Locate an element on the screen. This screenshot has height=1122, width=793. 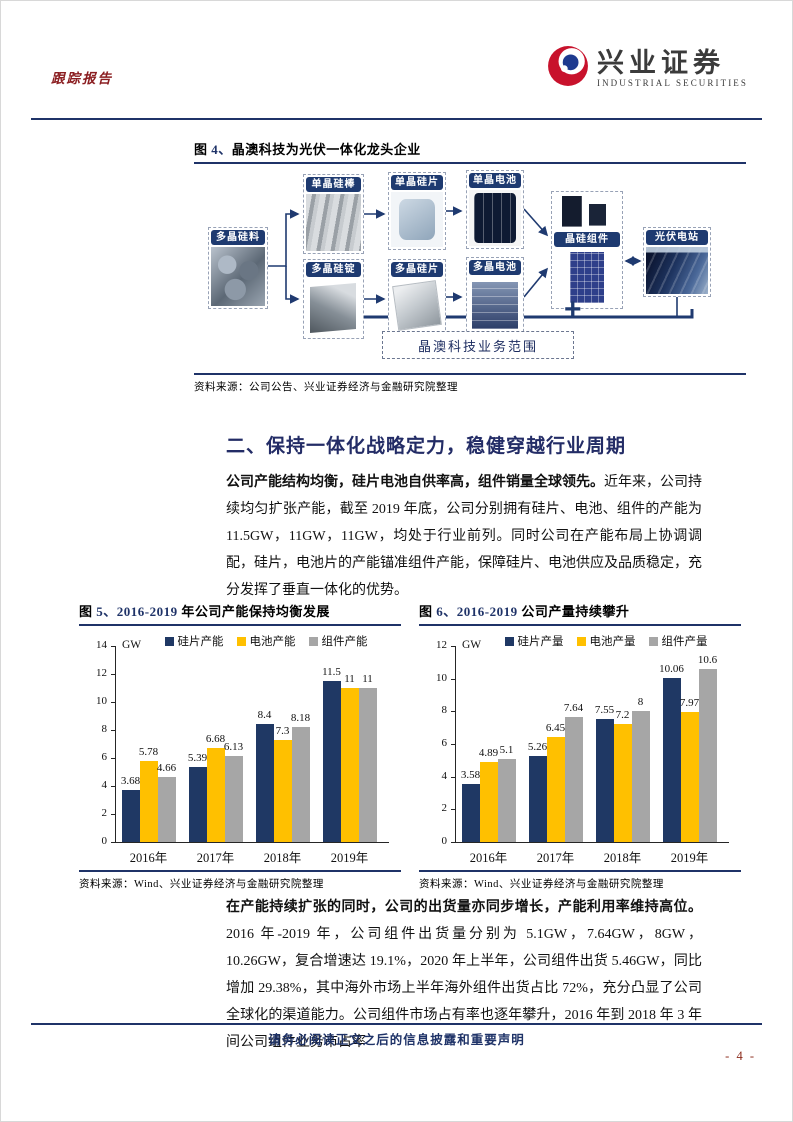
node-label-poly-ingot: 多晶硅锭 is located at coordinates (333, 269).